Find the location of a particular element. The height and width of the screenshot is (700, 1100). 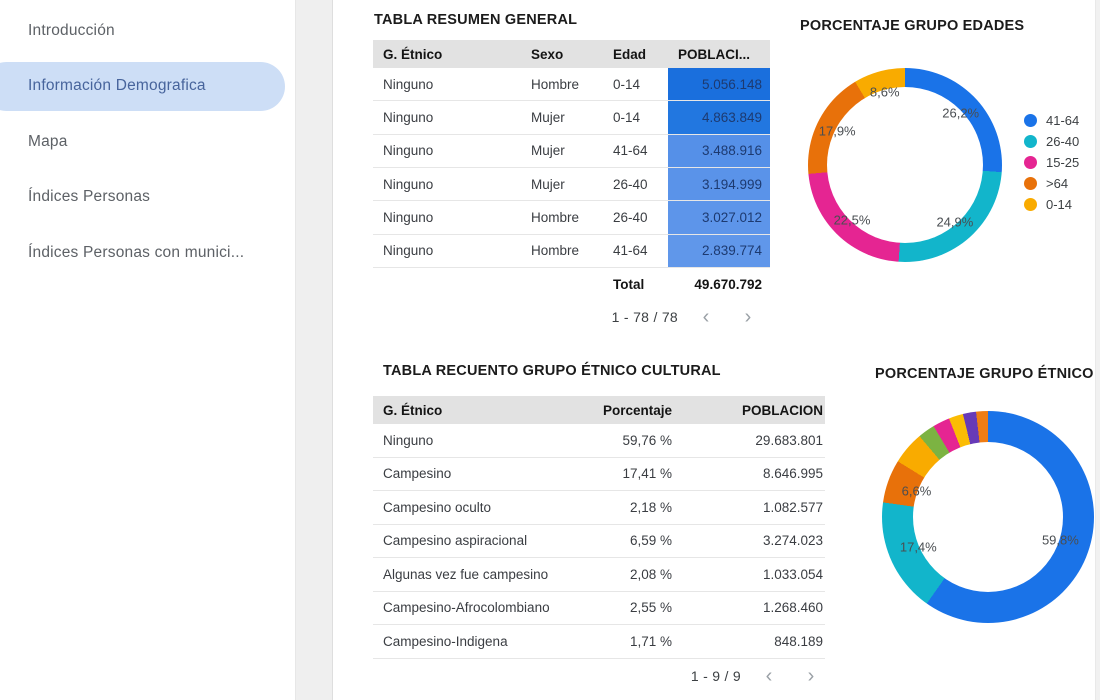

sidebar-item: Información Demografica is located at coordinates (147, 87).